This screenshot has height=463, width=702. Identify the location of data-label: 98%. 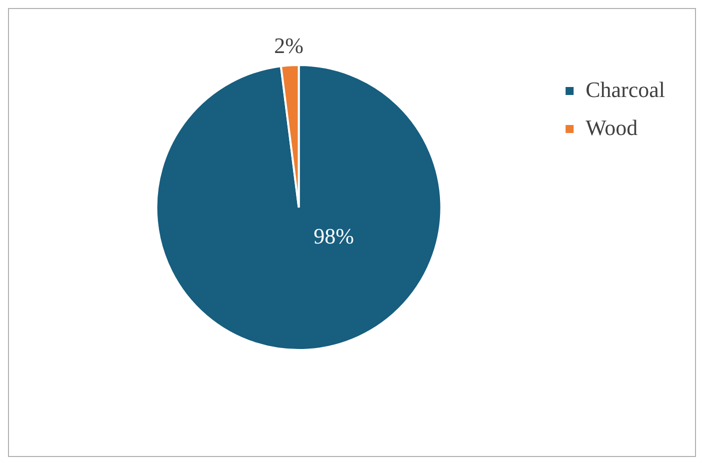
(334, 235).